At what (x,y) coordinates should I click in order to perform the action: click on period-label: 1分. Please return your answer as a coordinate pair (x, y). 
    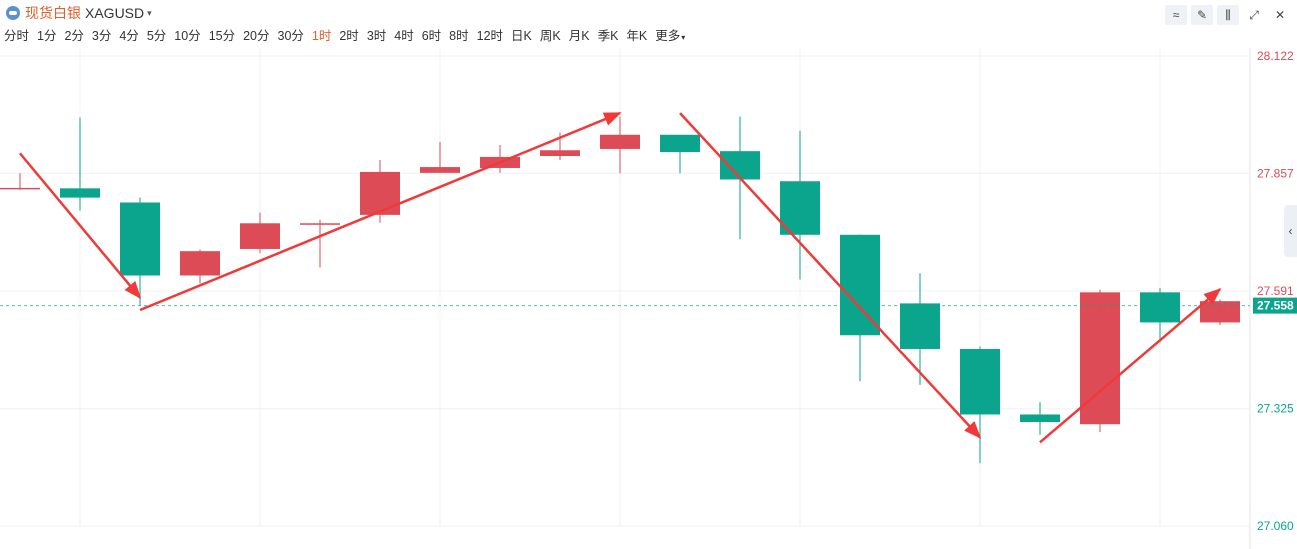
    Looking at the image, I should click on (47, 36).